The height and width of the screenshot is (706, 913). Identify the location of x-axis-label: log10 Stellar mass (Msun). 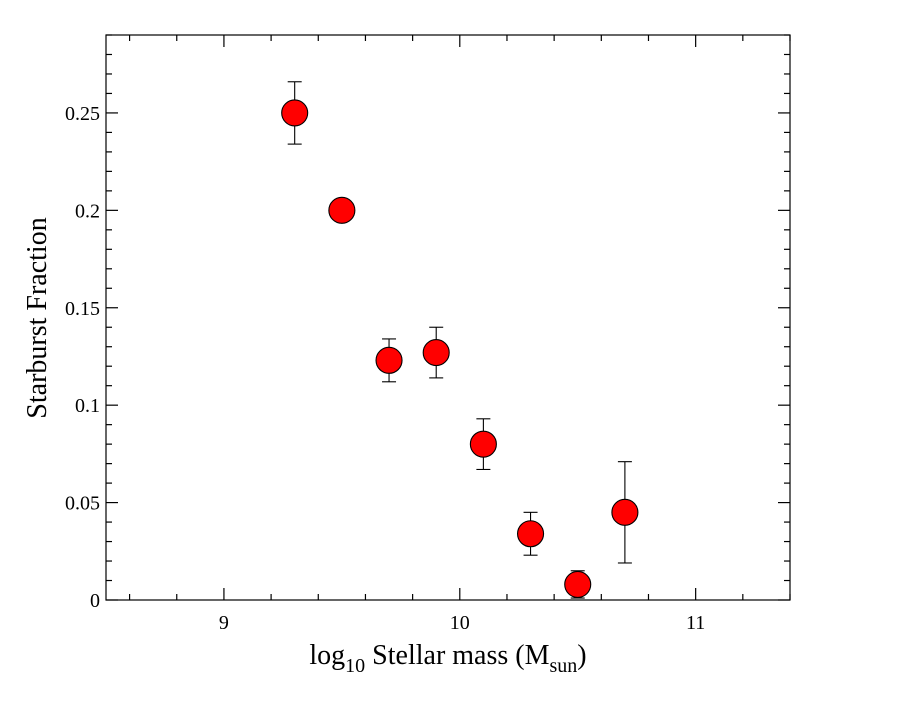
(447, 658).